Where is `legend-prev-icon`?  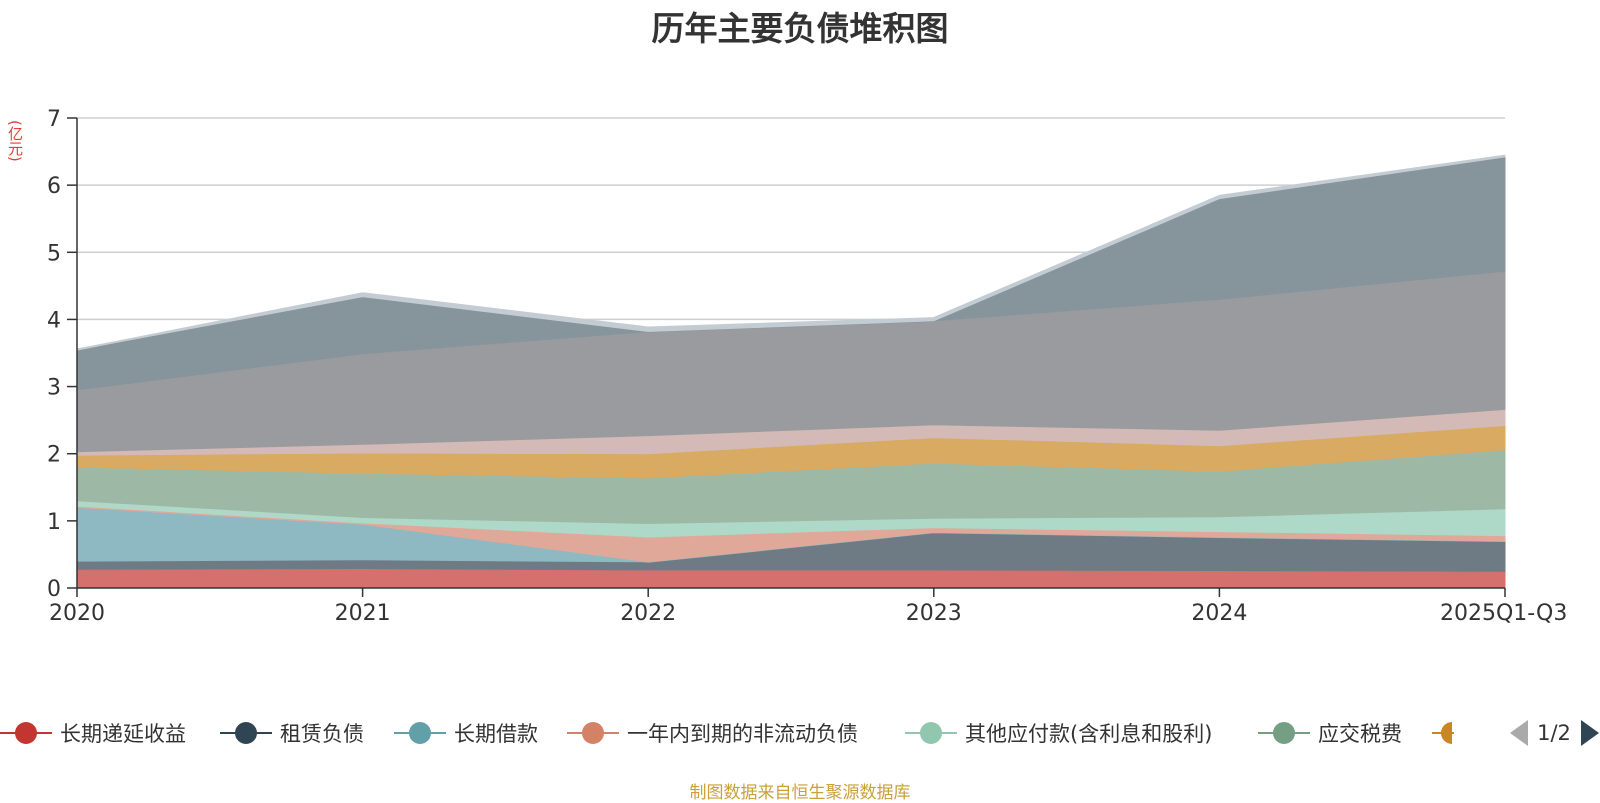
legend-prev-icon is located at coordinates (1518, 733).